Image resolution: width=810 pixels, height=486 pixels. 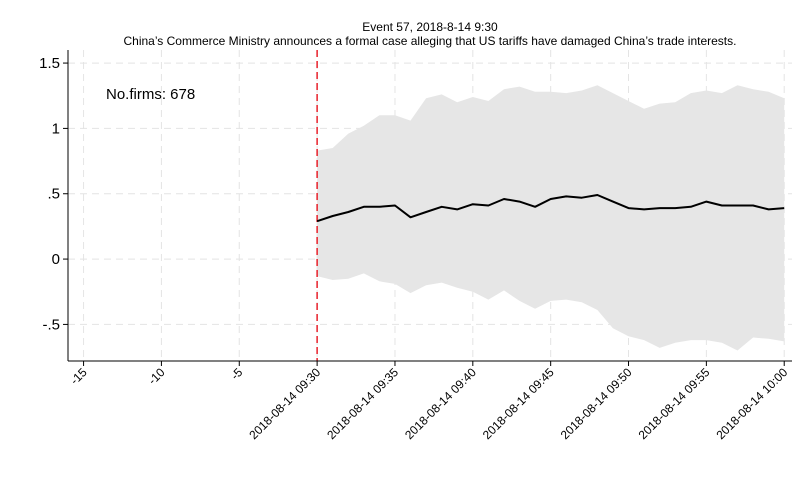 What do you see at coordinates (430, 27) in the screenshot?
I see `chart-title: Event 57, 2018-8-14 9:30` at bounding box center [430, 27].